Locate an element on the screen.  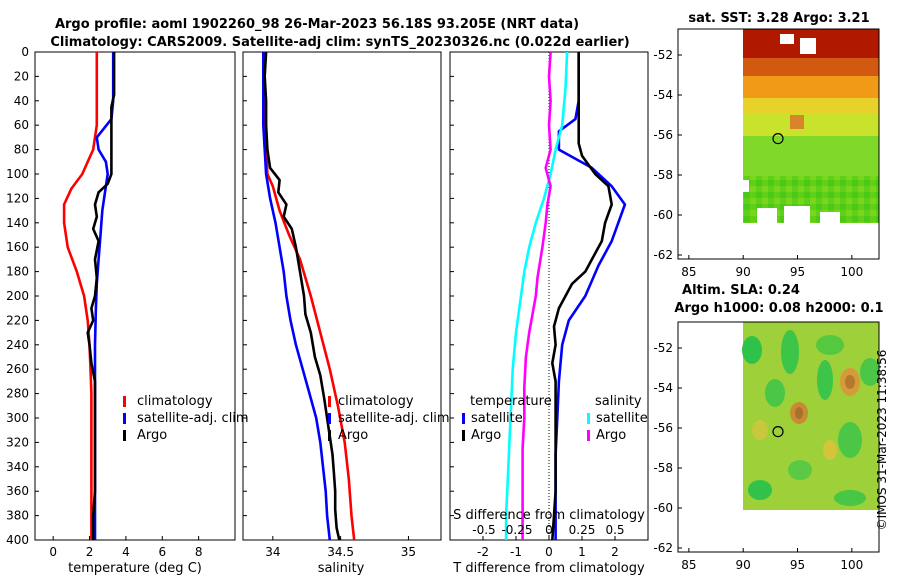
legend-t-argo-label: Argo is located at coordinates (486, 435).